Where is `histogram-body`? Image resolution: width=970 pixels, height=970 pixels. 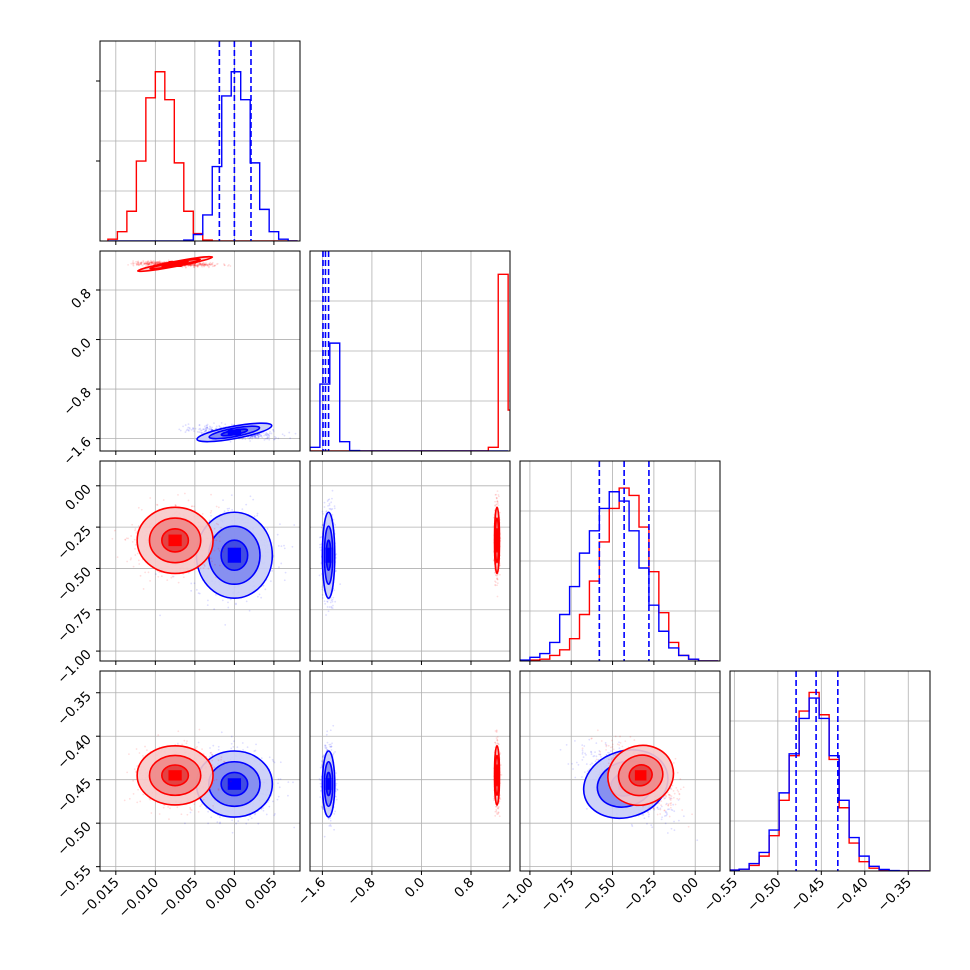 histogram-body is located at coordinates (619, 561).